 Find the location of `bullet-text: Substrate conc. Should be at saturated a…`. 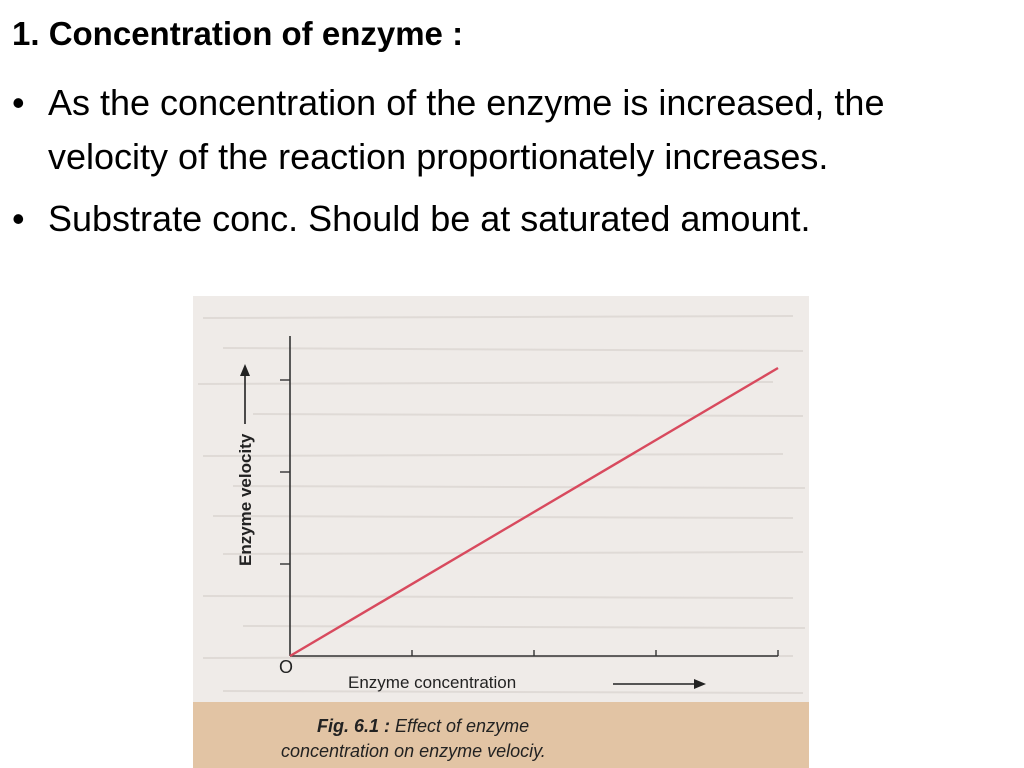

bullet-text: Substrate conc. Should be at saturated a… is located at coordinates (429, 218).